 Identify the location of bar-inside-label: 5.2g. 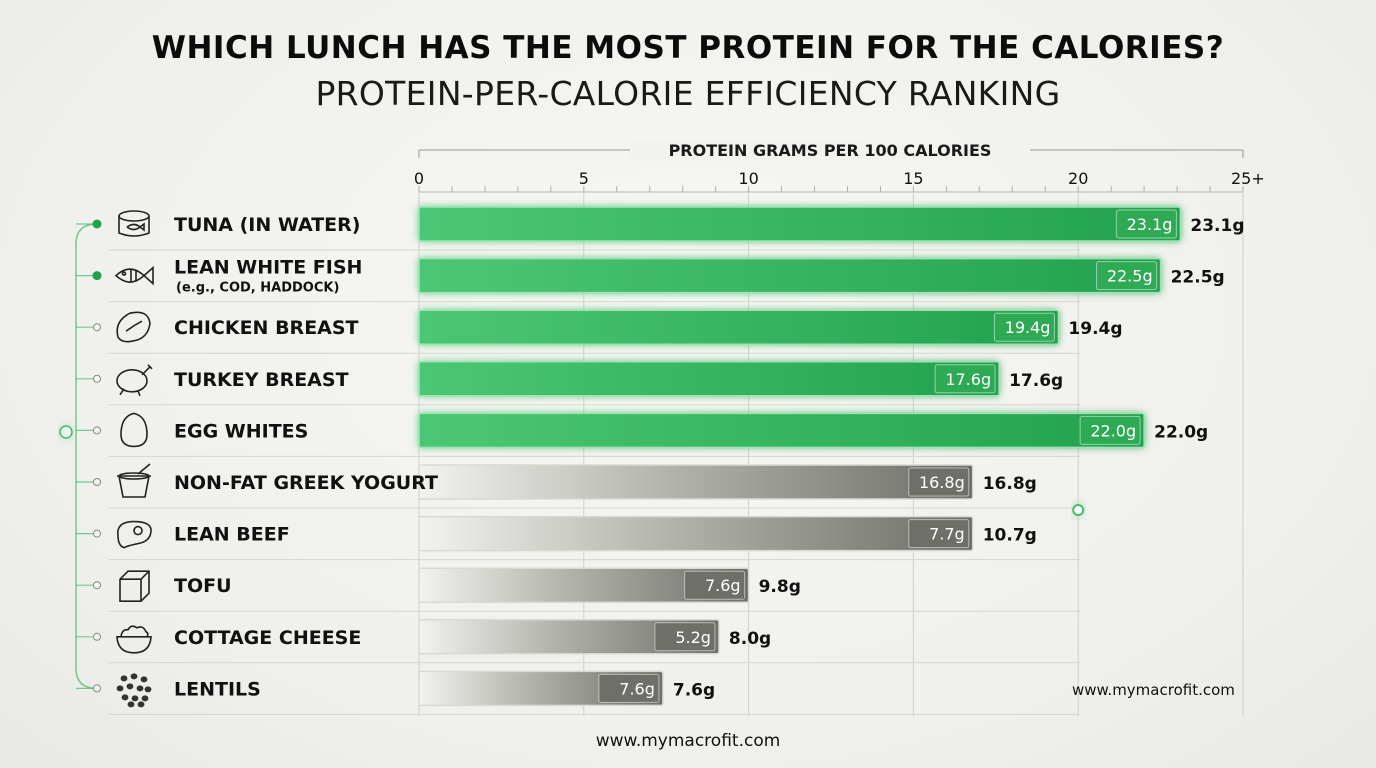
(693, 637).